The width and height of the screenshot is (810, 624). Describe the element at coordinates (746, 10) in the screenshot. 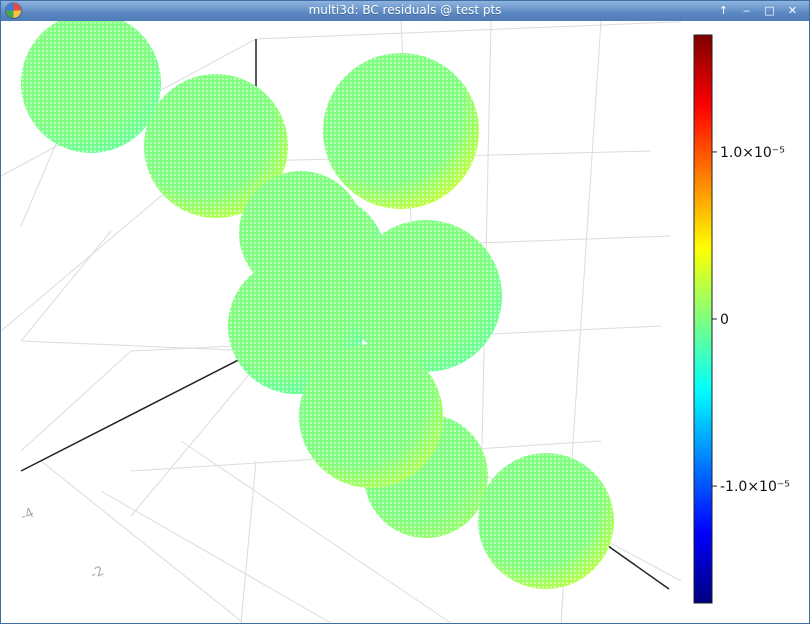

I see `minimize-button: ‒` at that location.